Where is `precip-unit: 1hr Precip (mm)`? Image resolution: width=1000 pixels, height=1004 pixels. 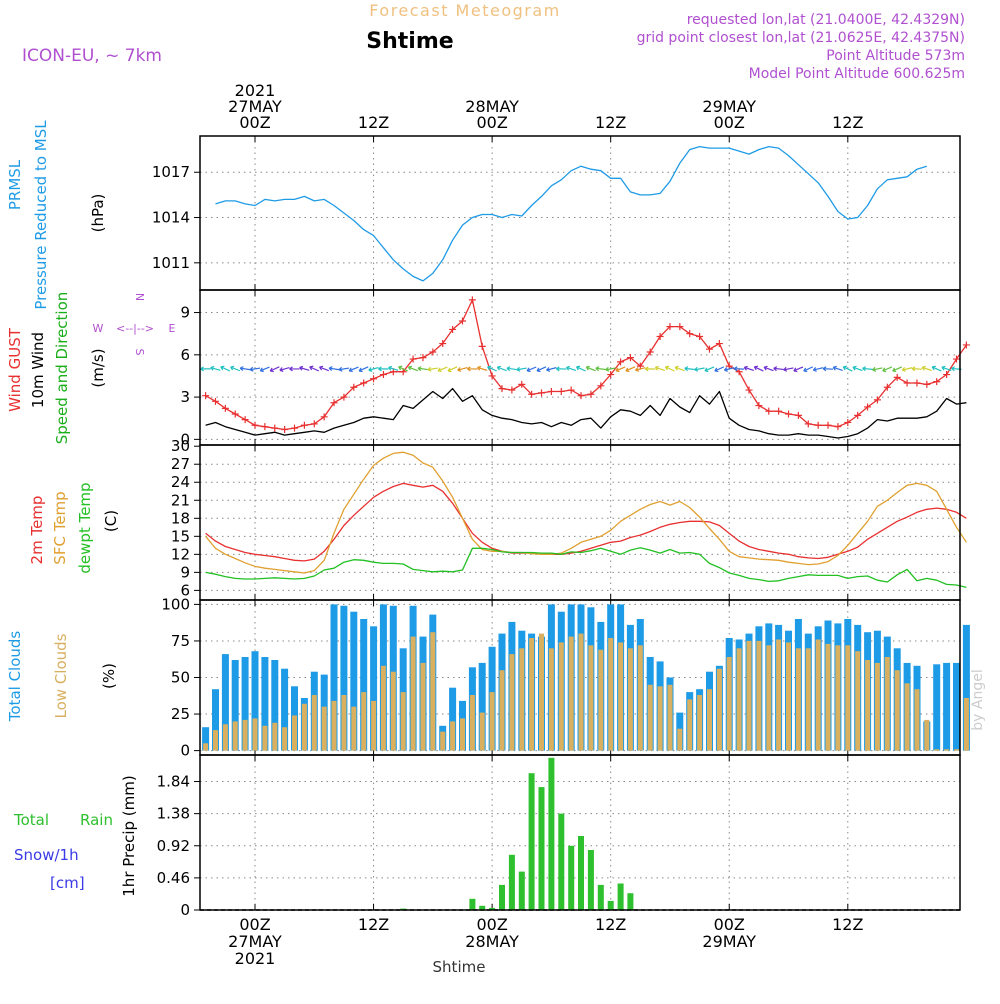
precip-unit: 1hr Precip (mm) is located at coordinates (129, 835).